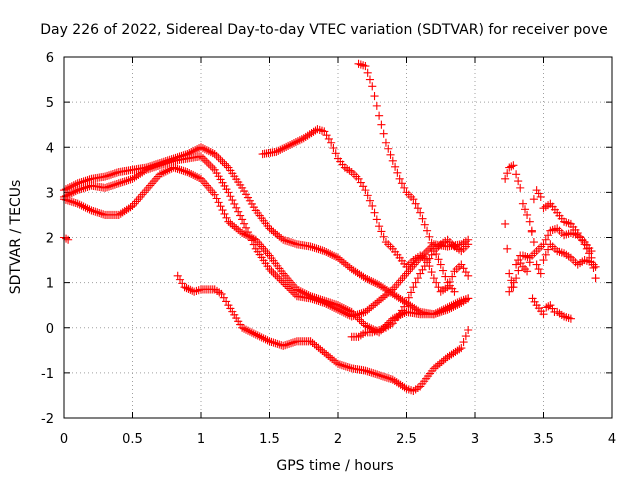 This screenshot has height=480, width=640. I want to click on x-tick-label: 1.5, so click(269, 439).